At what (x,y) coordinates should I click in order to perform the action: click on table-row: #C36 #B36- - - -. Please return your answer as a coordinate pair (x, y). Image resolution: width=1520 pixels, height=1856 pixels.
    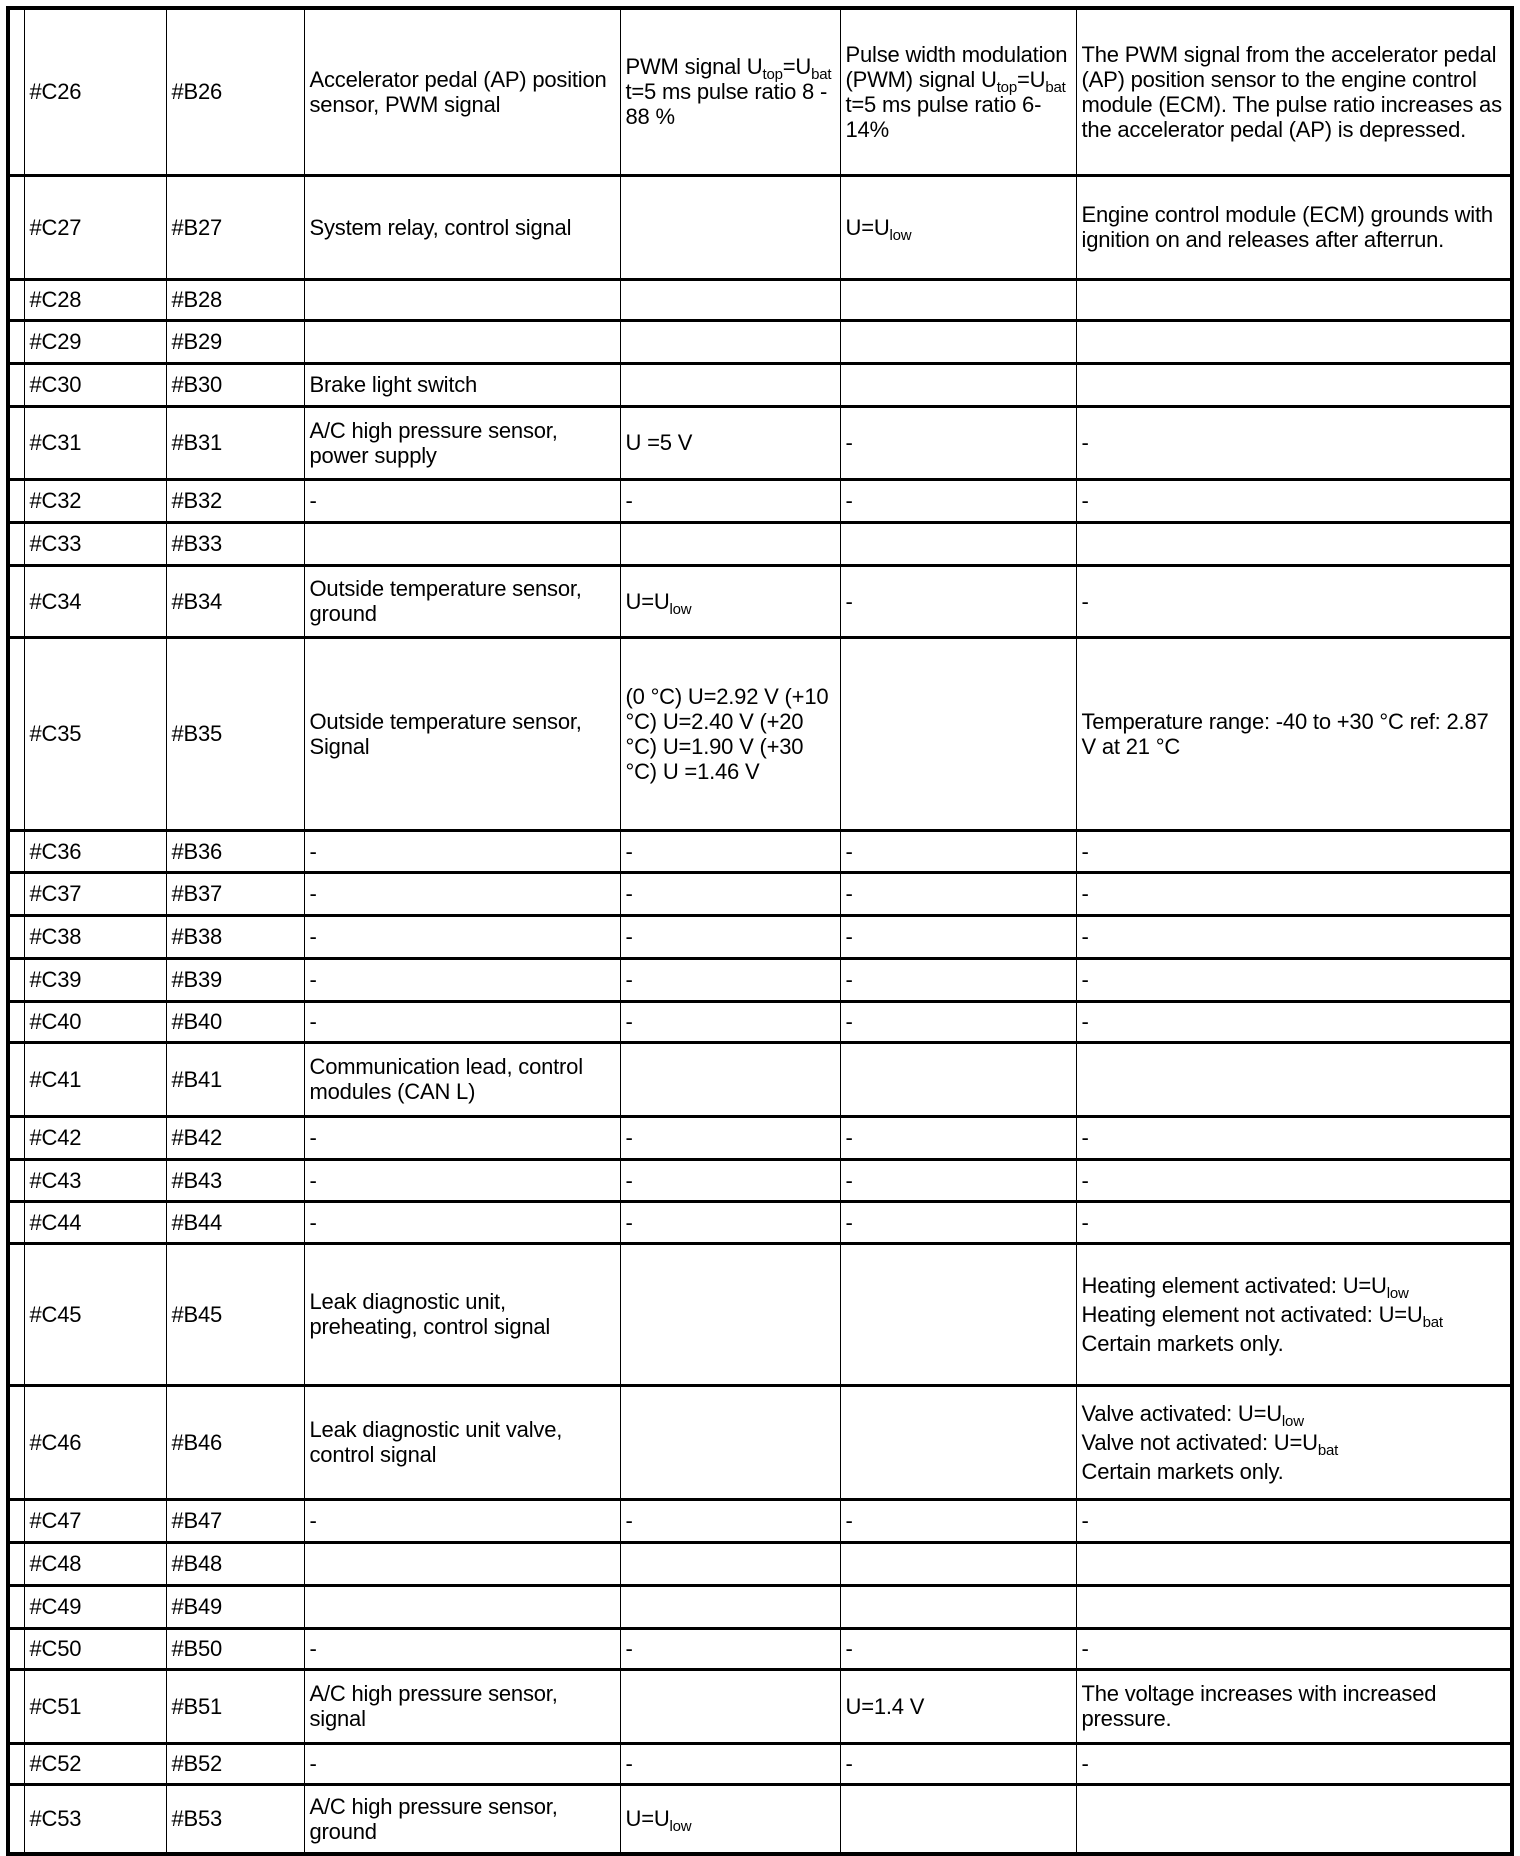
    Looking at the image, I should click on (760, 851).